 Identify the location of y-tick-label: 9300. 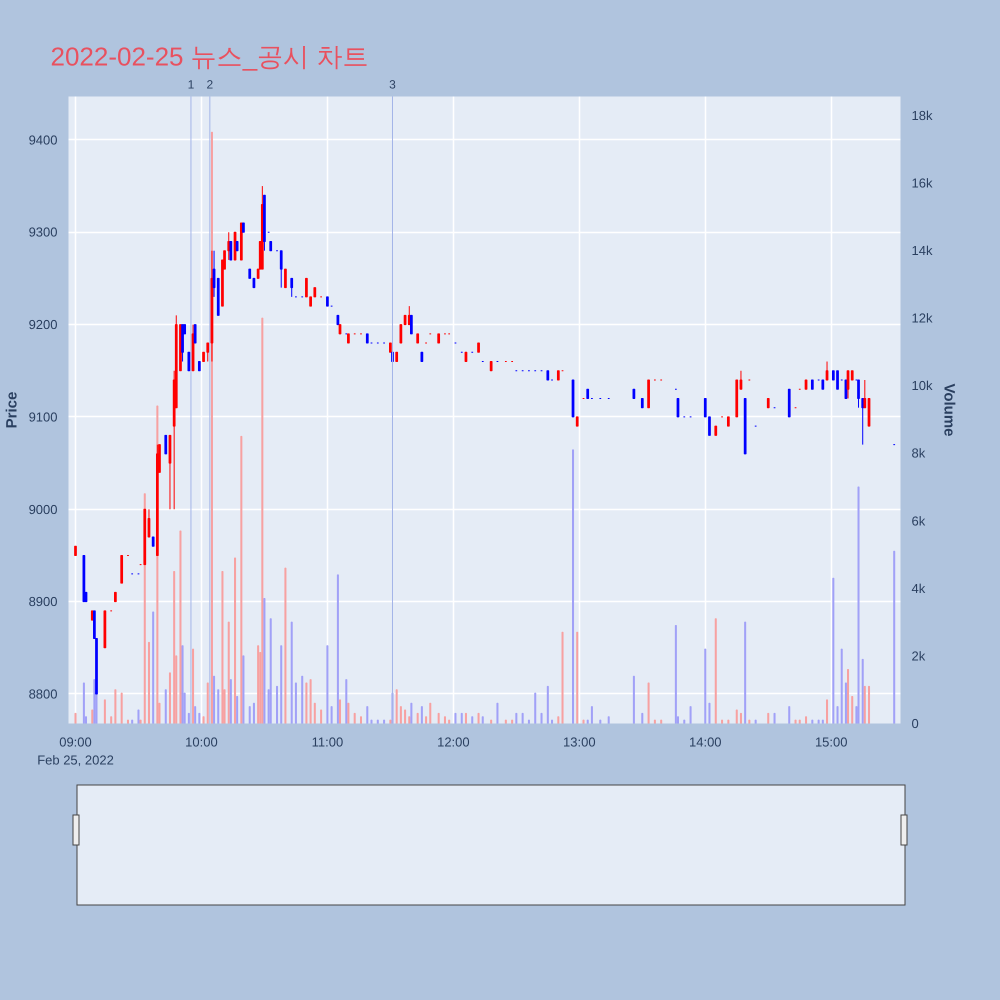
(43, 232).